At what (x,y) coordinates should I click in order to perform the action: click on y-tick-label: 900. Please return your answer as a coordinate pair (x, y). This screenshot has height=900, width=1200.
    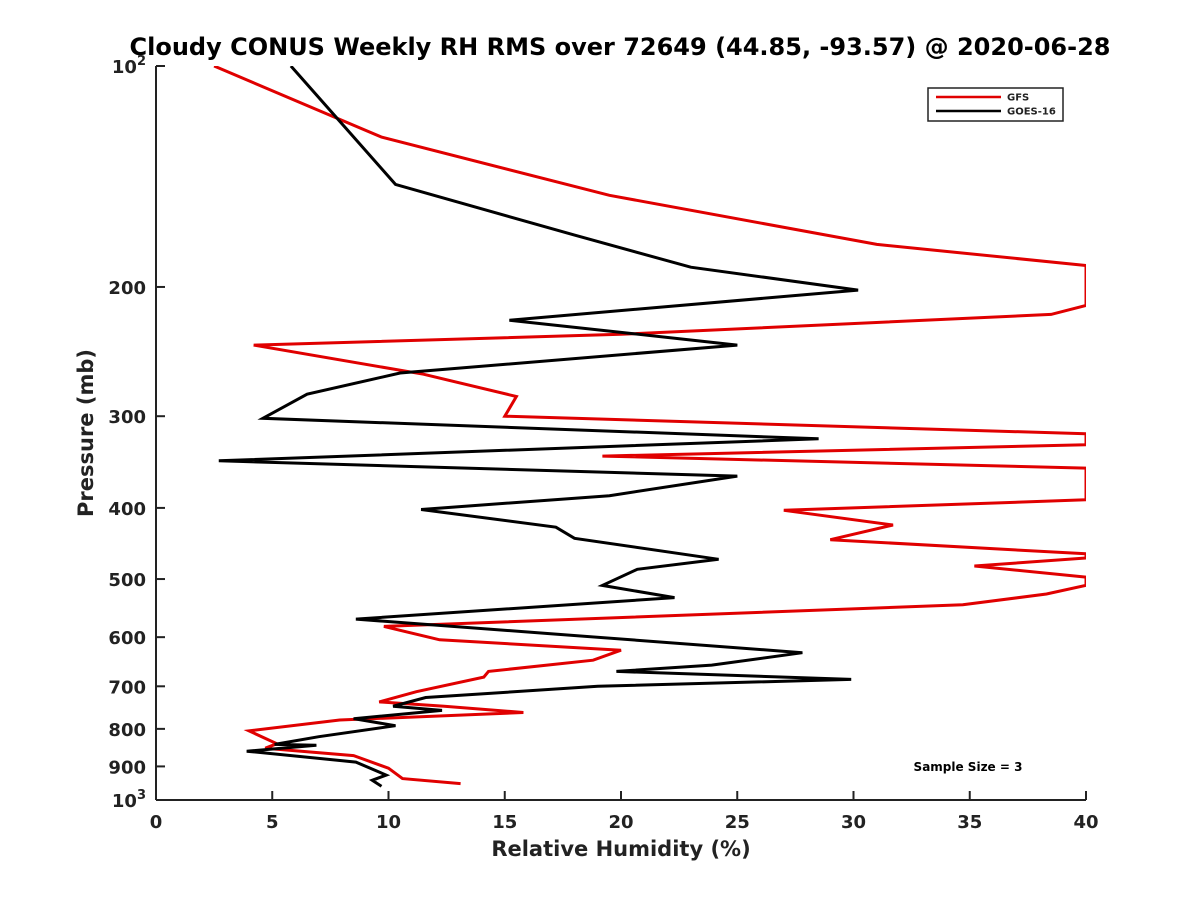
    Looking at the image, I should click on (127, 767).